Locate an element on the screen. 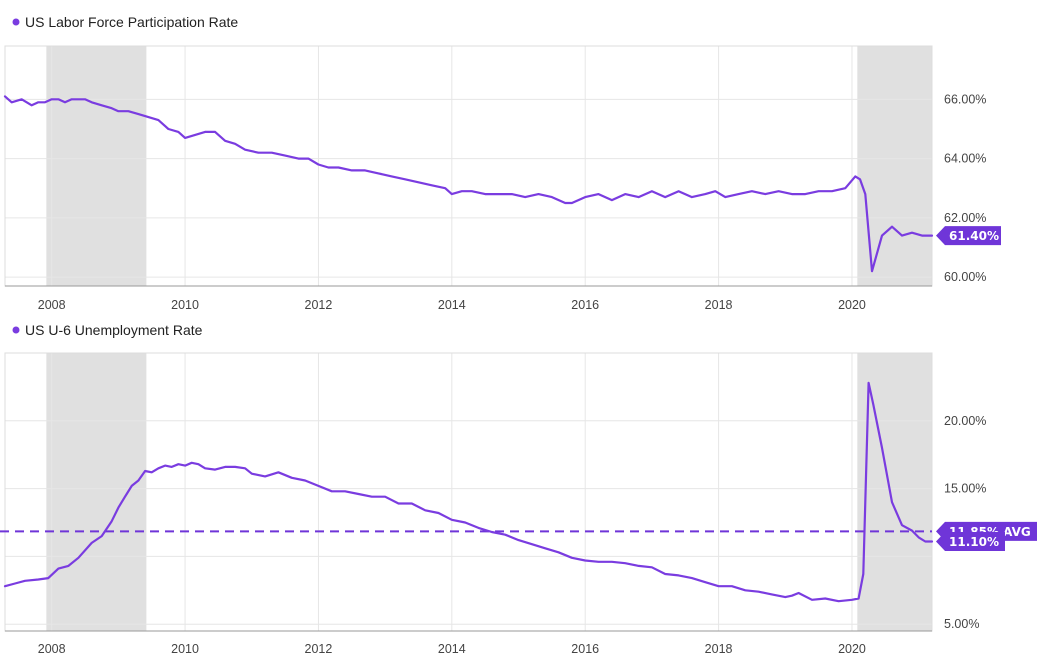 This screenshot has width=1042, height=665. y-tick-label: 66.00% is located at coordinates (965, 99).